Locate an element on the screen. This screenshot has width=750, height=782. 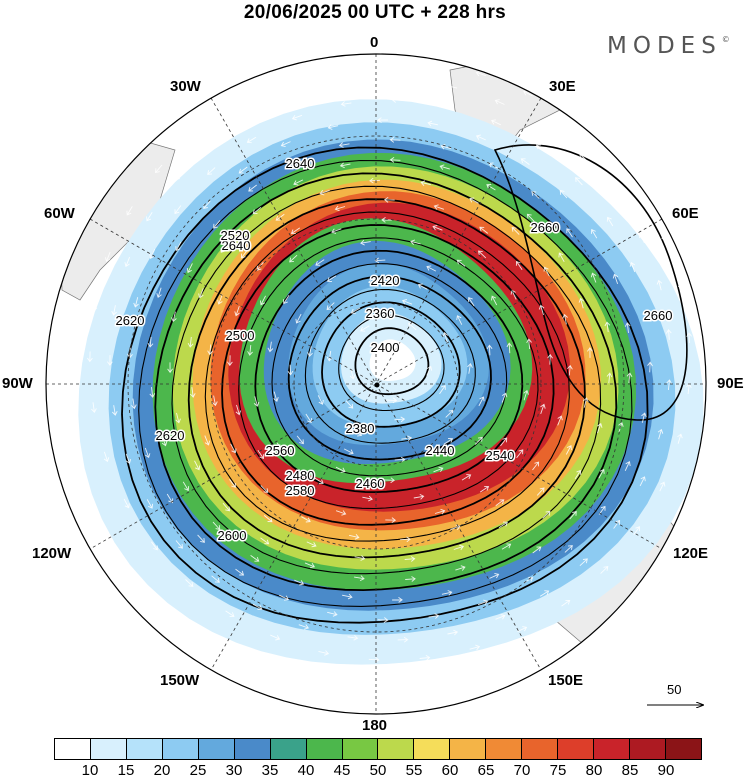
contour-label: 2640 is located at coordinates (300, 163).